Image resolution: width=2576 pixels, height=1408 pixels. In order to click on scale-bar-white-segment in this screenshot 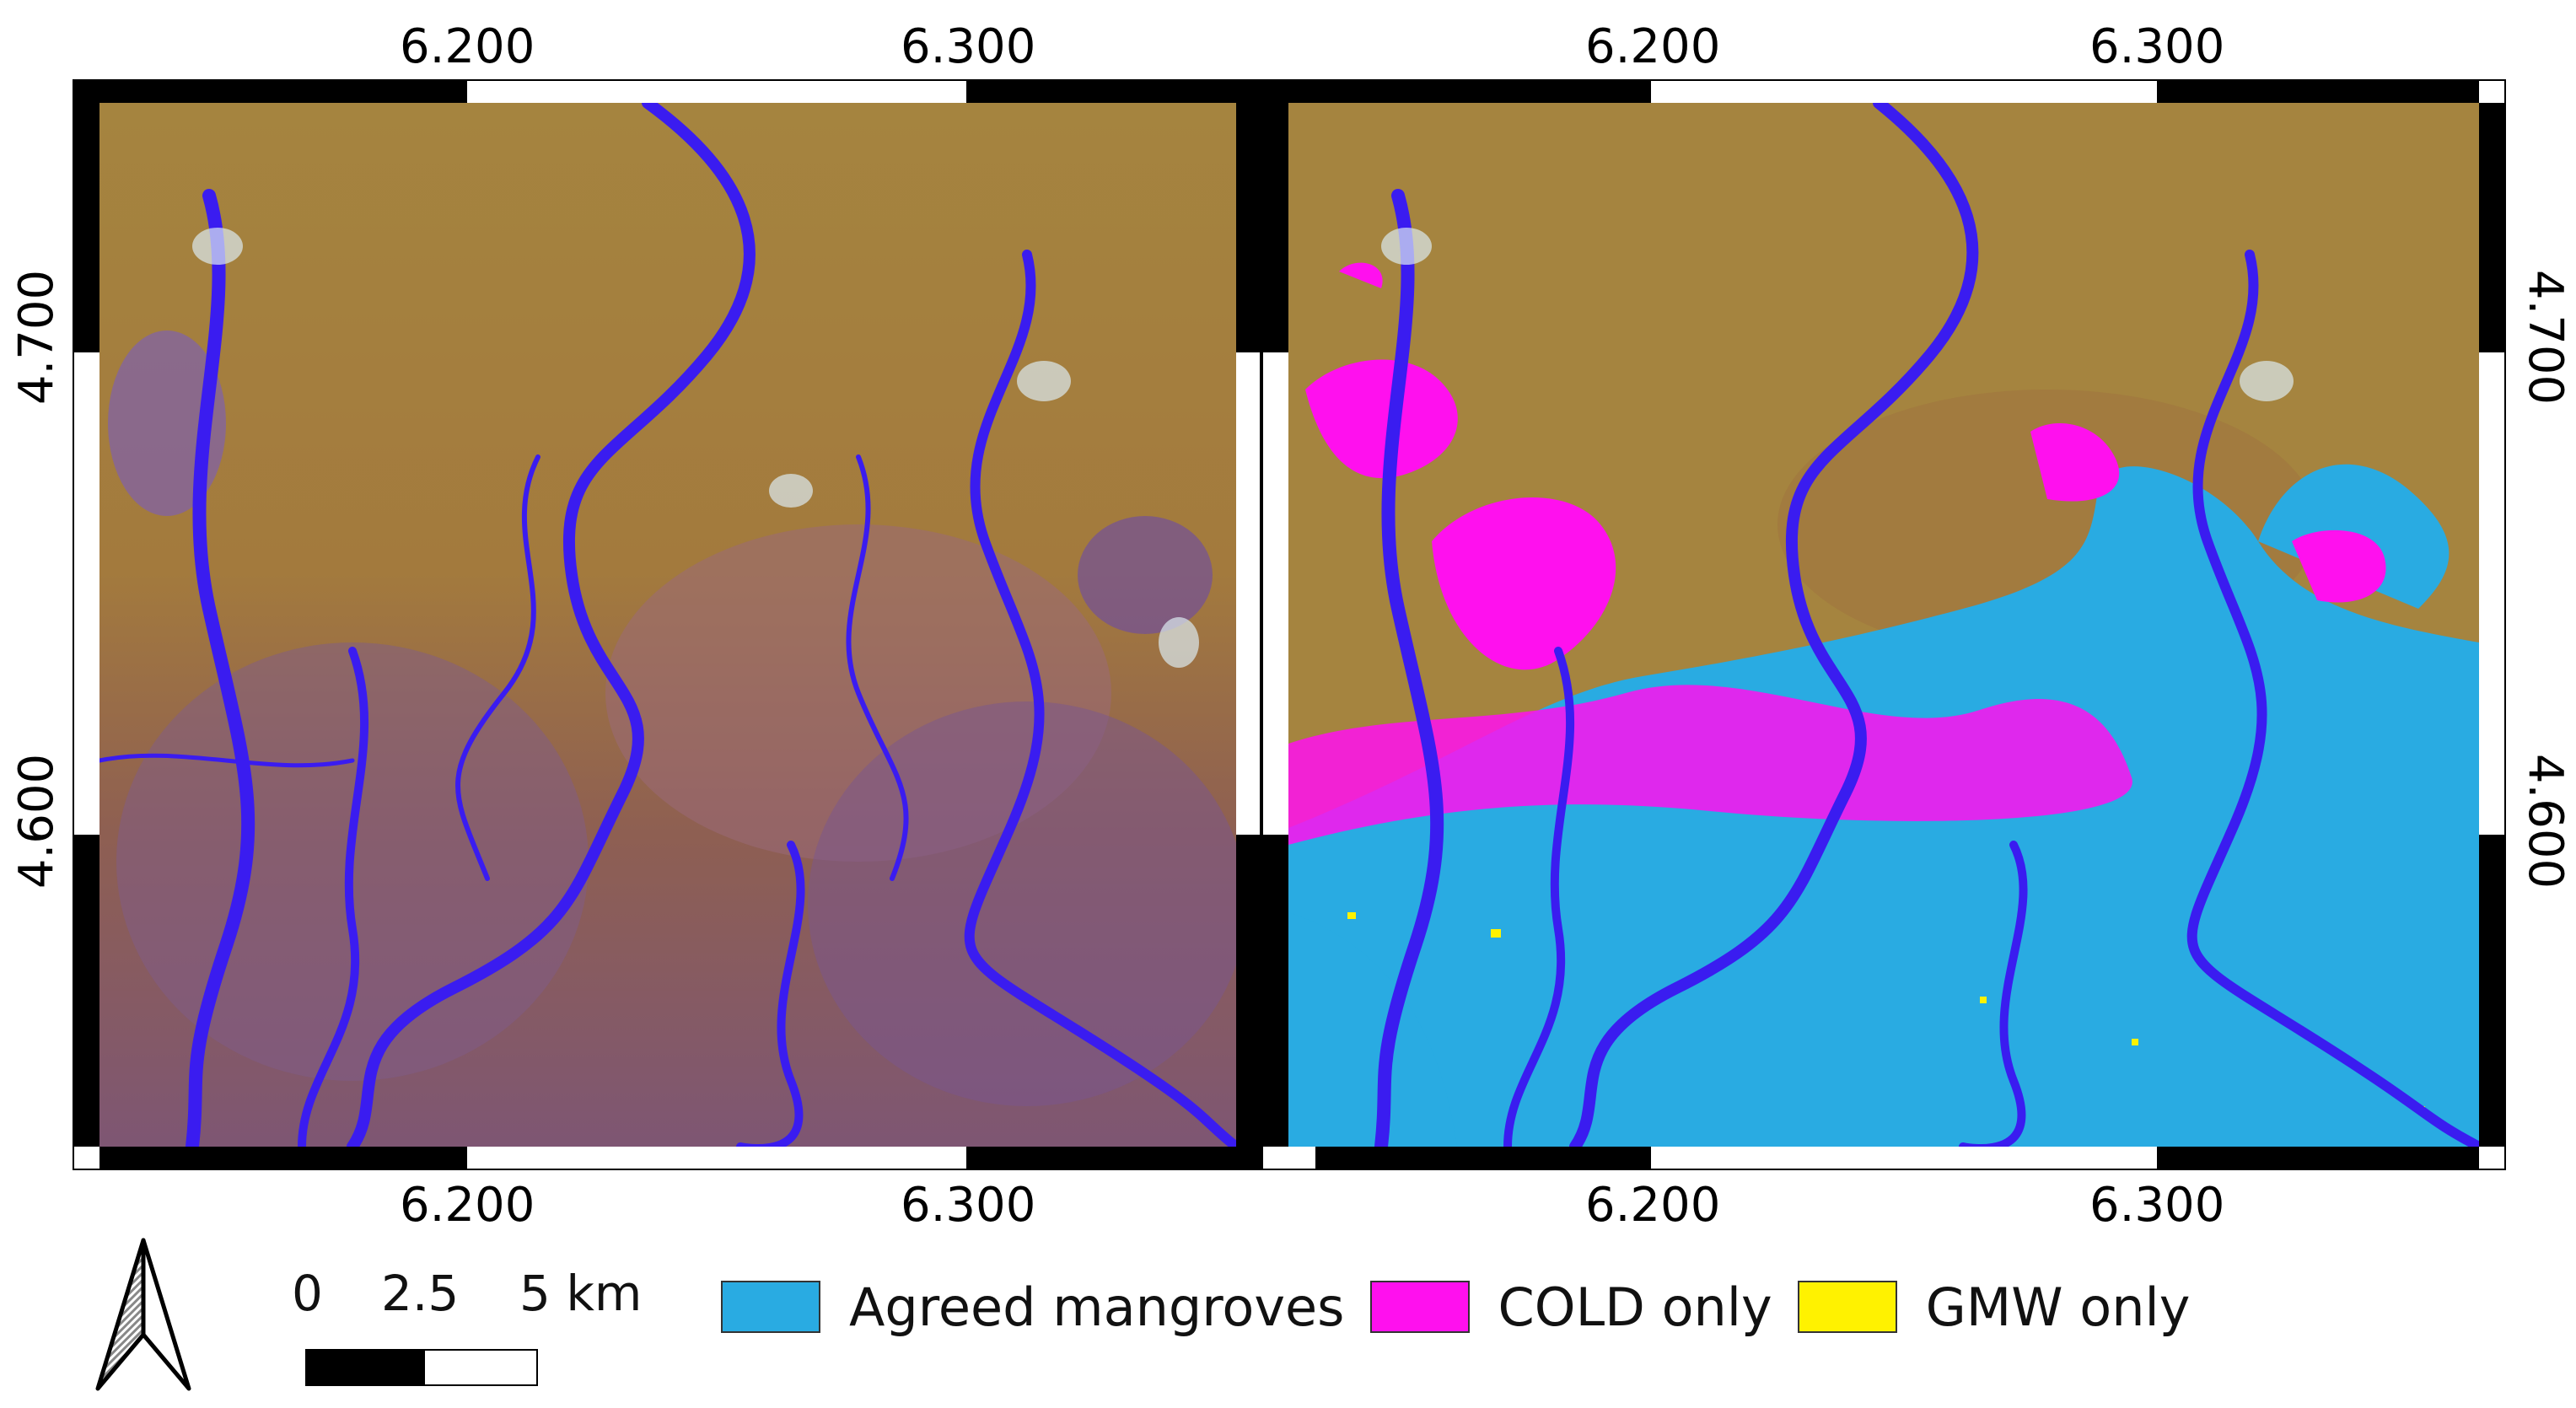, I will do `click(480, 1367)`.